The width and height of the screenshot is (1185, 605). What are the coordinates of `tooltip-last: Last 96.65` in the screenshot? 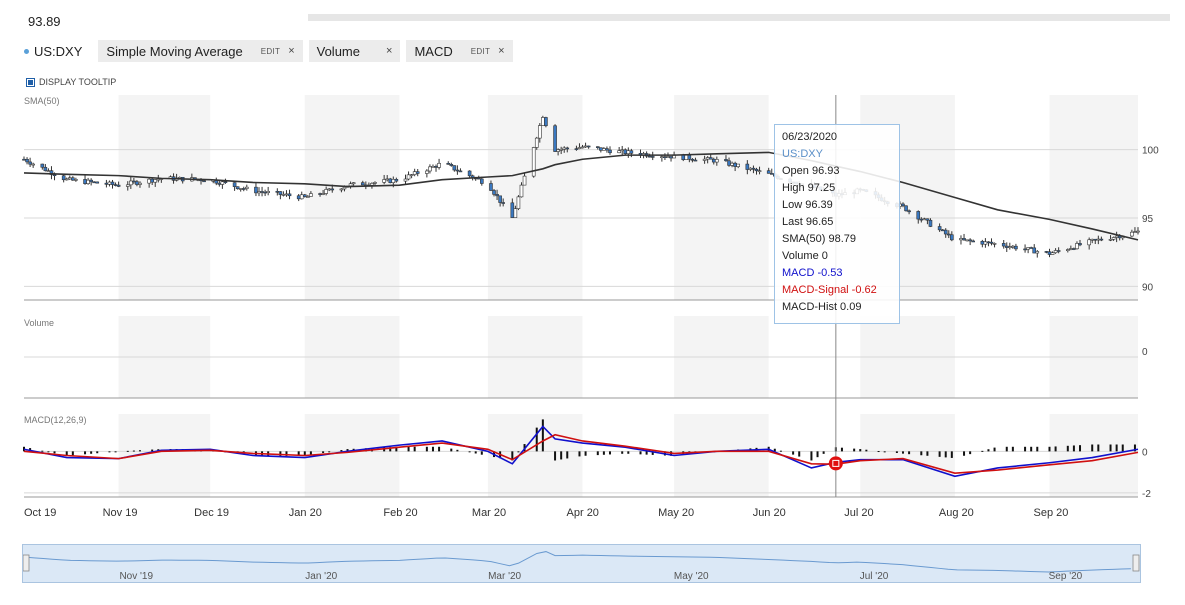 It's located at (808, 222).